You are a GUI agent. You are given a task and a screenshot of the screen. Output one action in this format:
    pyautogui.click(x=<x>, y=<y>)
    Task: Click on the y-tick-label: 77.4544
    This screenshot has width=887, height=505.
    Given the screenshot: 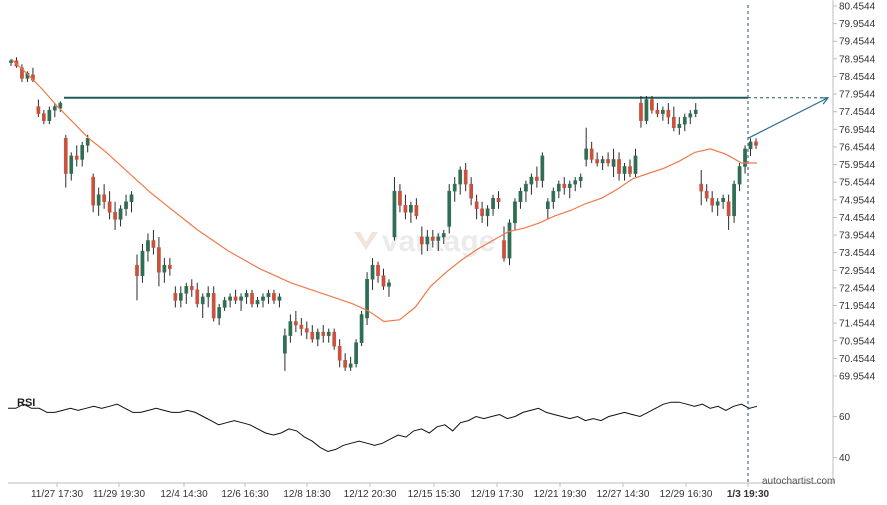 What is the action you would take?
    pyautogui.click(x=857, y=112)
    